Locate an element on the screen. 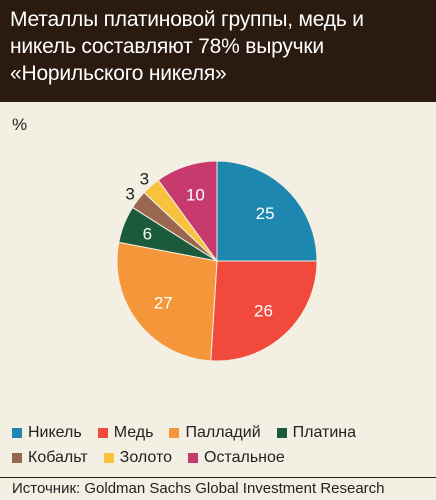  legend-row: Кобальт Золото Остальное is located at coordinates (222, 457).